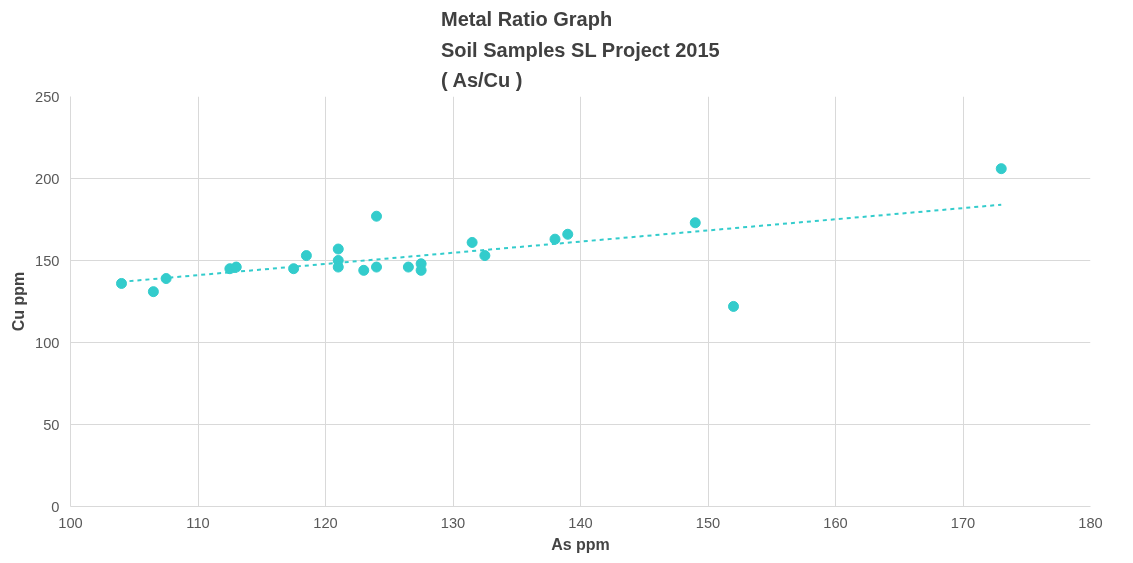 The image size is (1133, 563). I want to click on y-tick-label: 50, so click(51, 424).